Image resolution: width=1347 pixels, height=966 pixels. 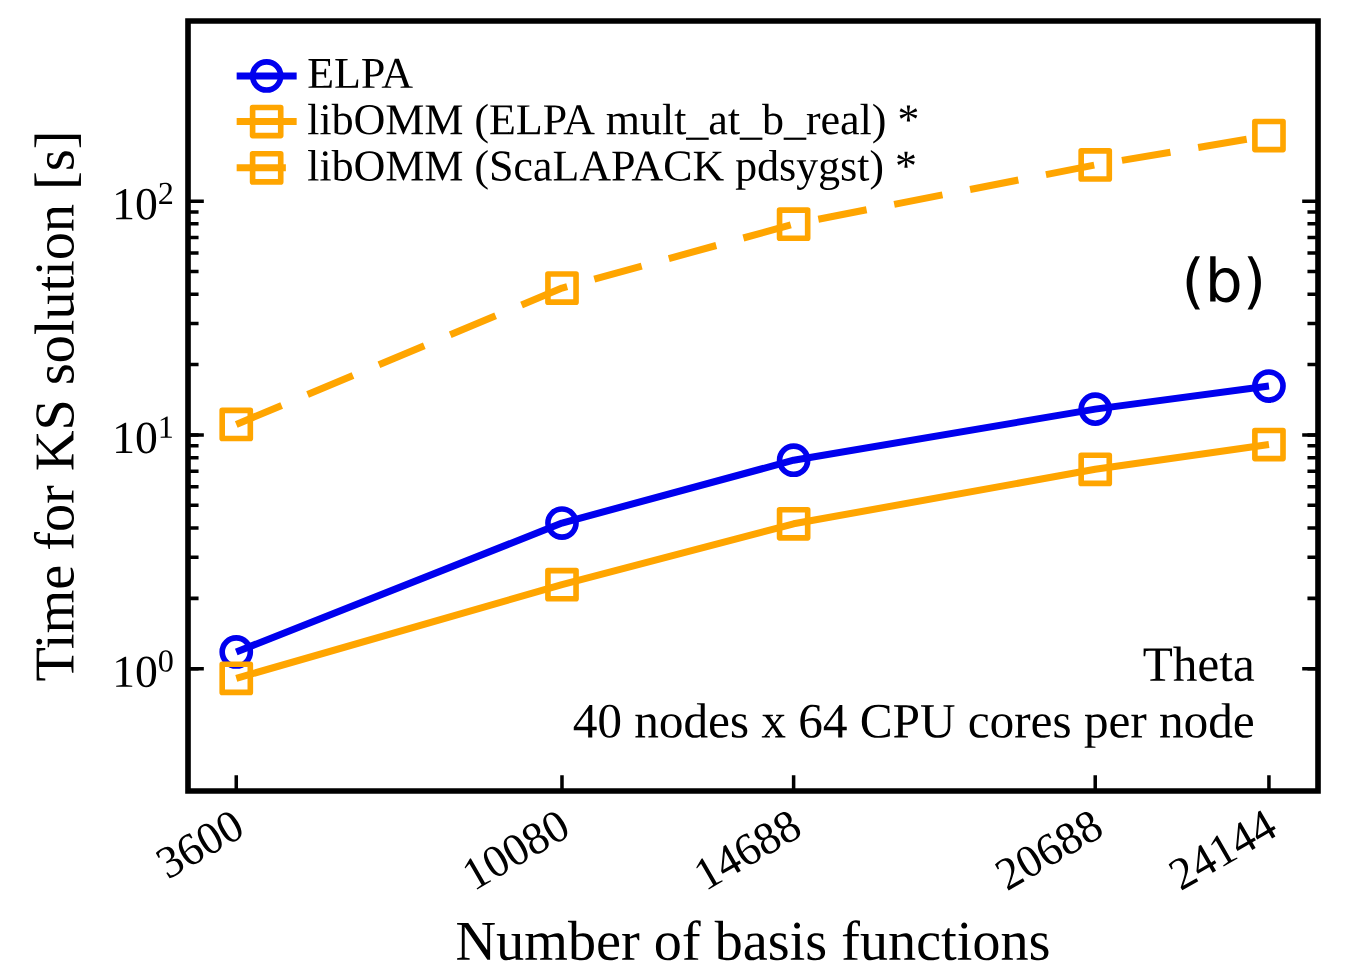 I want to click on legend-label: ELPA, so click(x=360, y=73).